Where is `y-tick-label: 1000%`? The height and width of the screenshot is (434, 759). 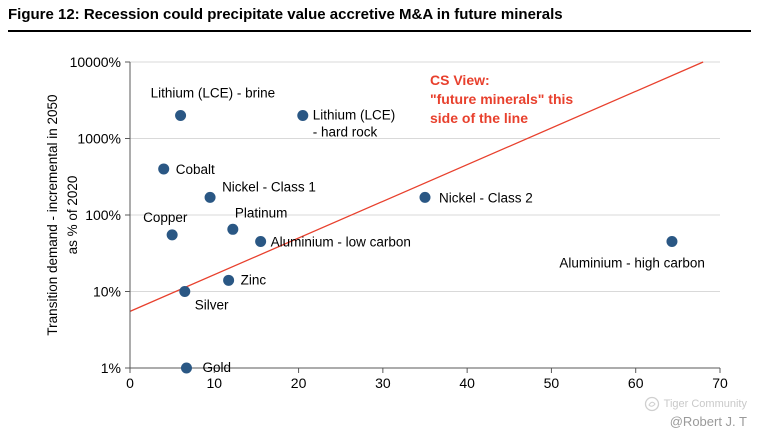
y-tick-label: 1000% is located at coordinates (99, 139).